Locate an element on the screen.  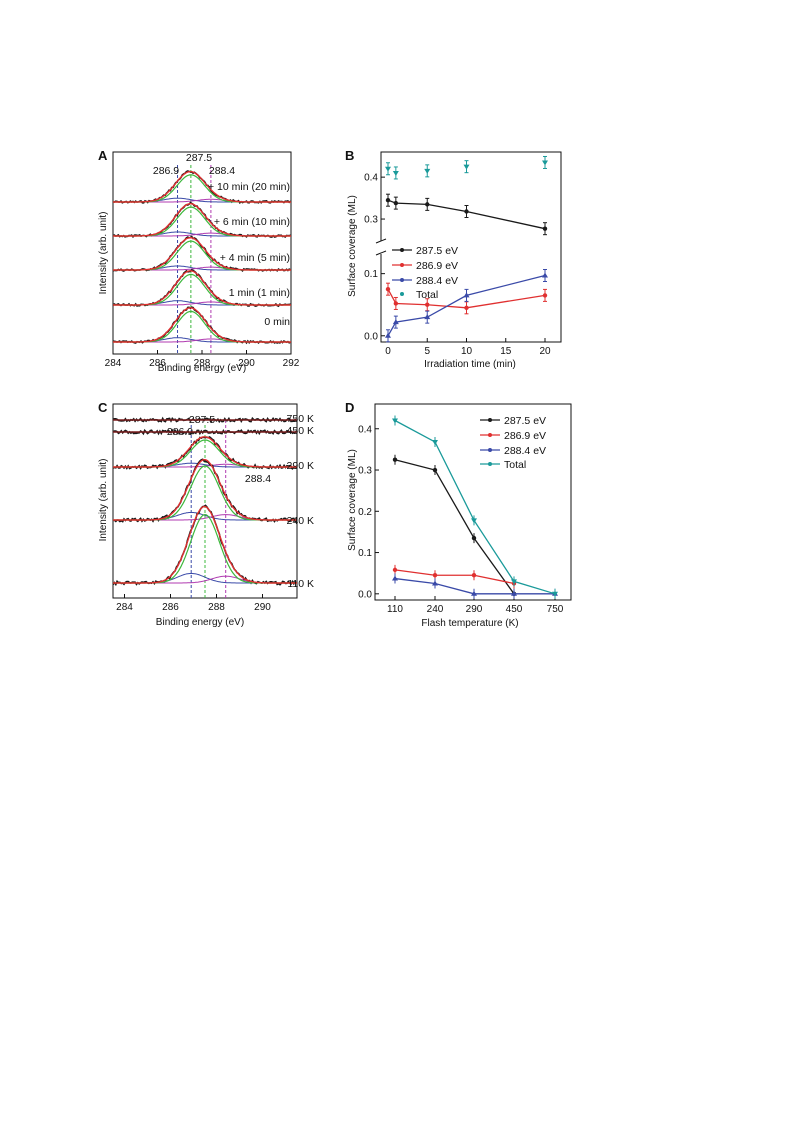
legend-label: Total is located at coordinates (515, 465).